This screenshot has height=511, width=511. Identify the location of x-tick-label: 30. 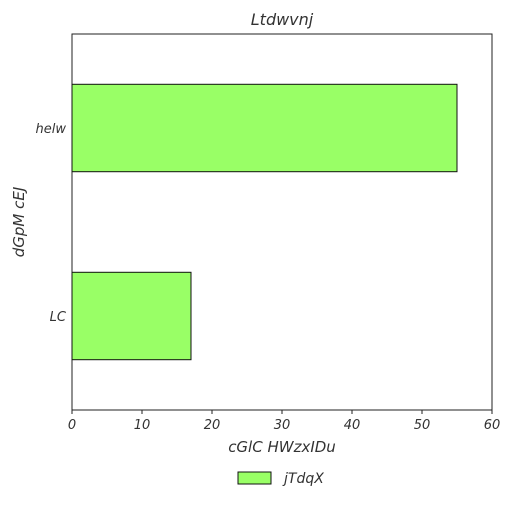
(282, 425).